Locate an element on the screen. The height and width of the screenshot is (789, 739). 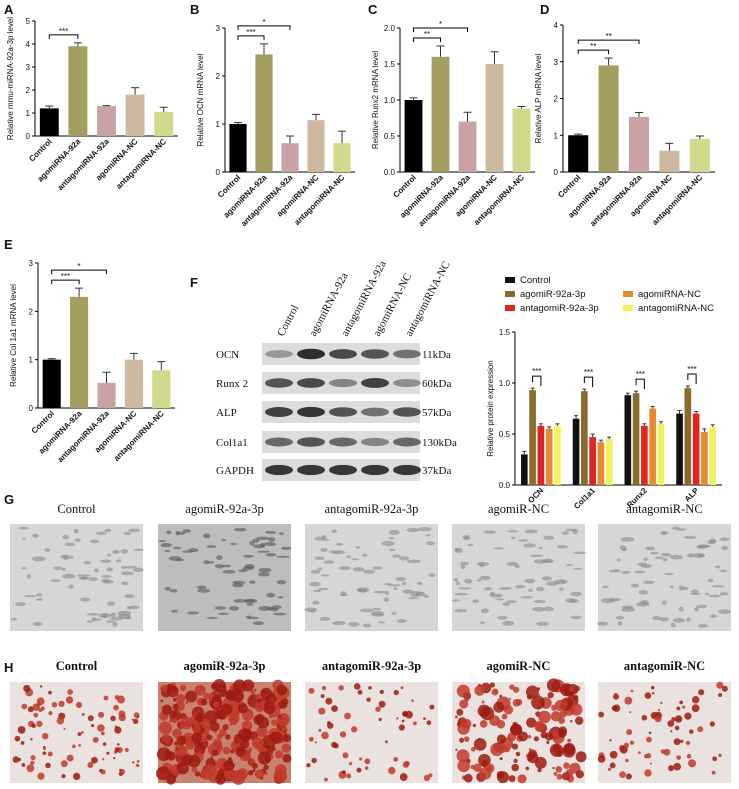
y-axis-label: Relative mmu-miRNA-92a-3p level is located at coordinates (10, 78).